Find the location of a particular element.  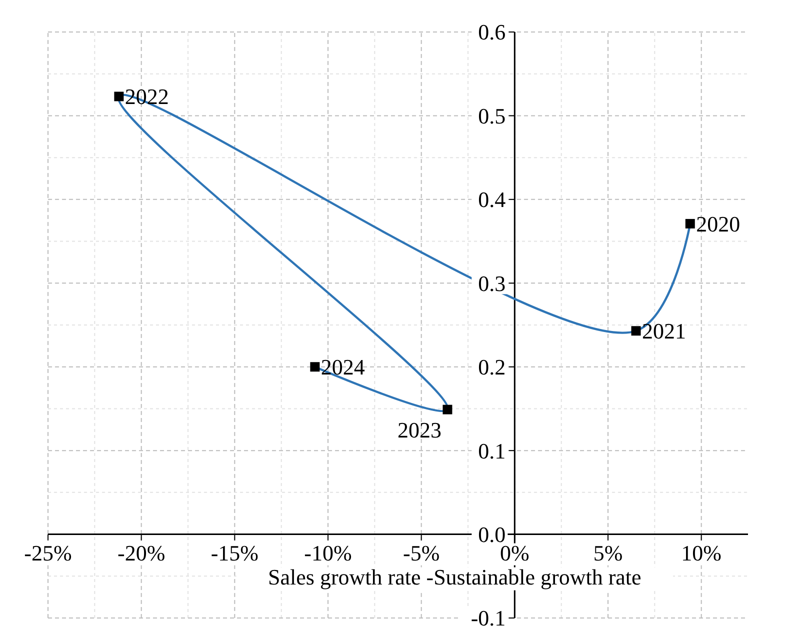

y-tick-label: -0.1 is located at coordinates (488, 618).